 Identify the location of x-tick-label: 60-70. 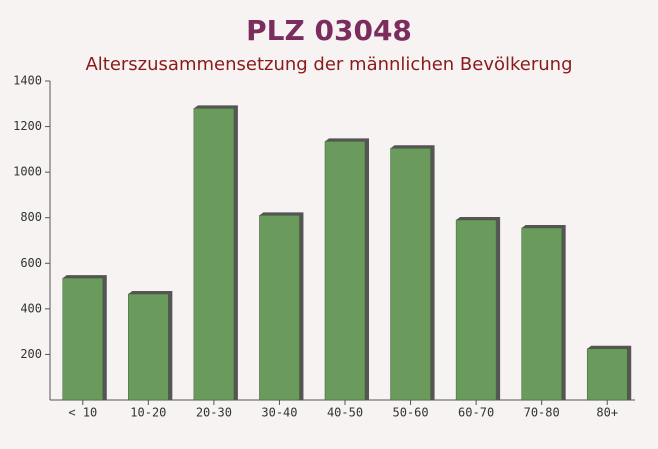
(476, 413).